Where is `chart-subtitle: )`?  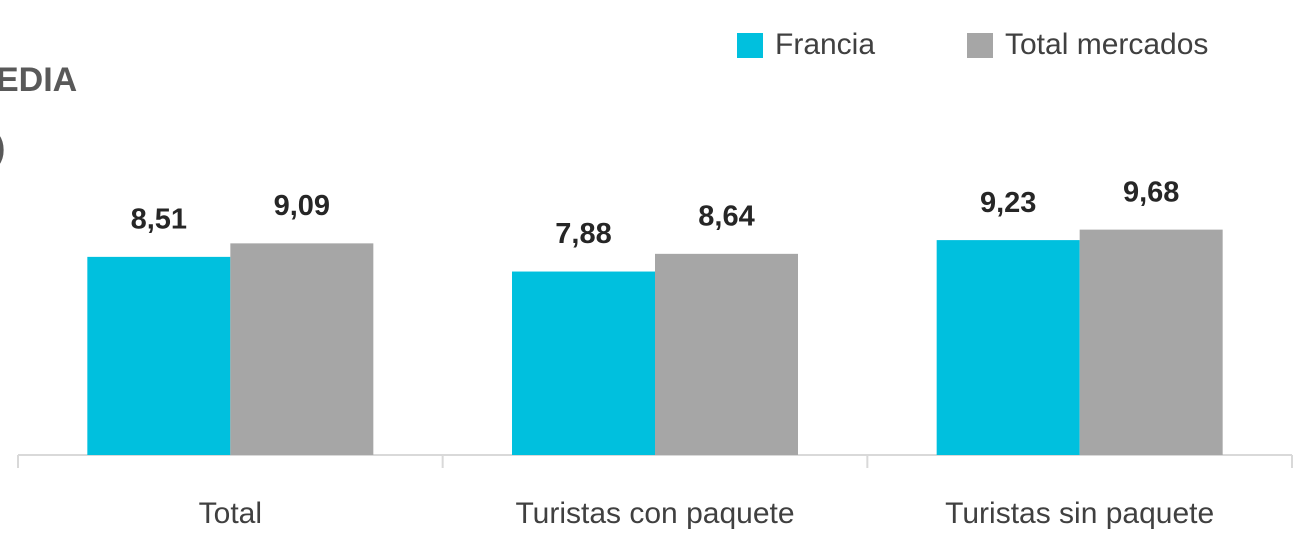
chart-subtitle: ) is located at coordinates (2, 148).